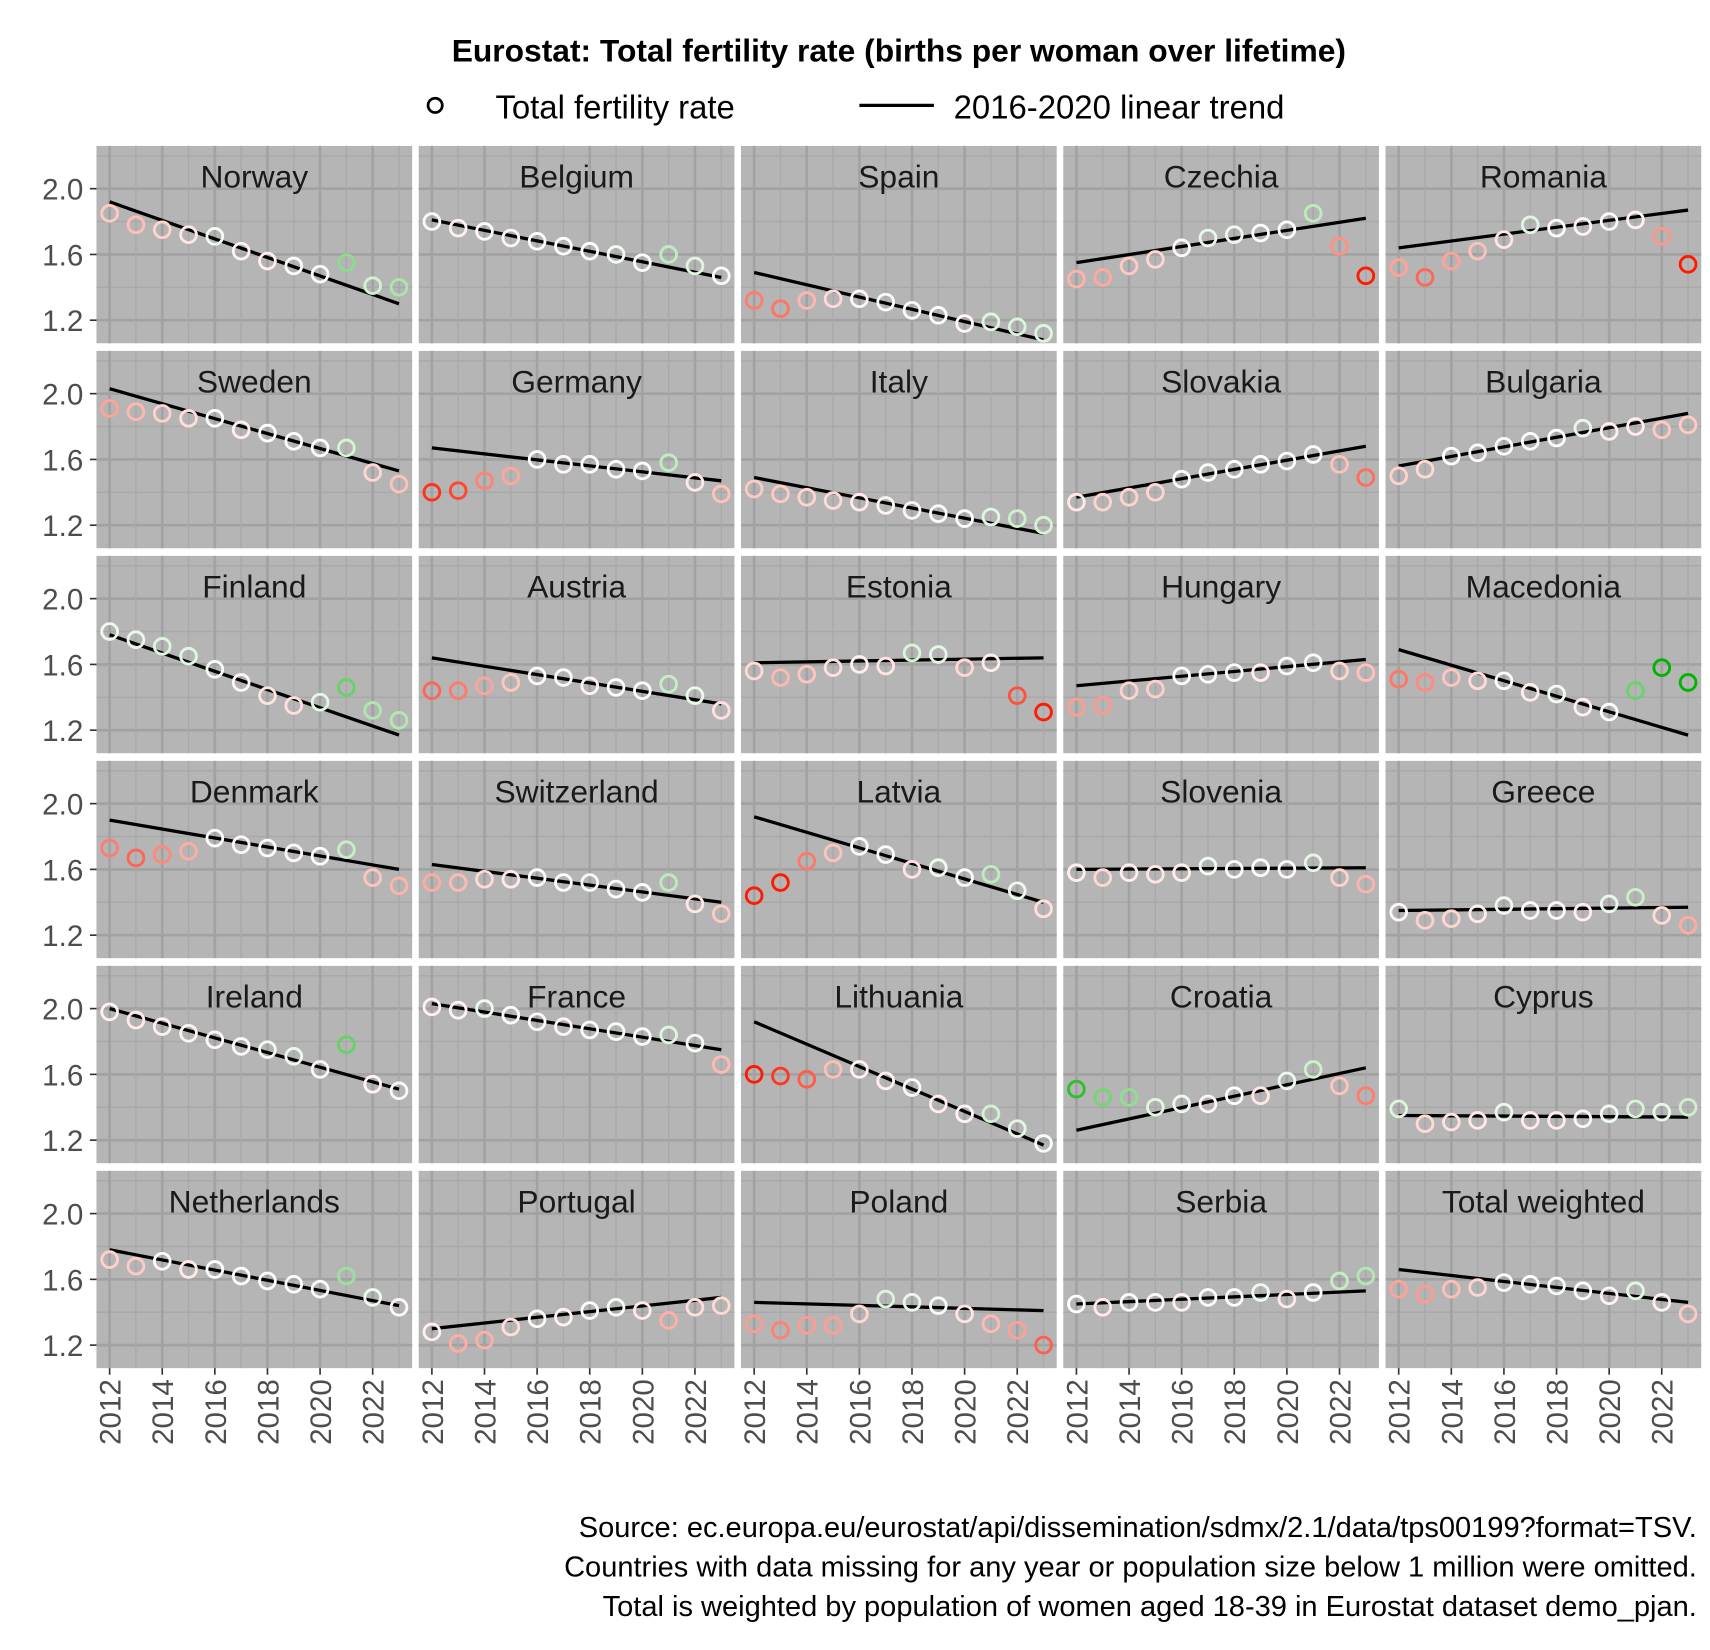 Image resolution: width=1710 pixels, height=1650 pixels. What do you see at coordinates (576, 587) in the screenshot?
I see `panel-title: Austria` at bounding box center [576, 587].